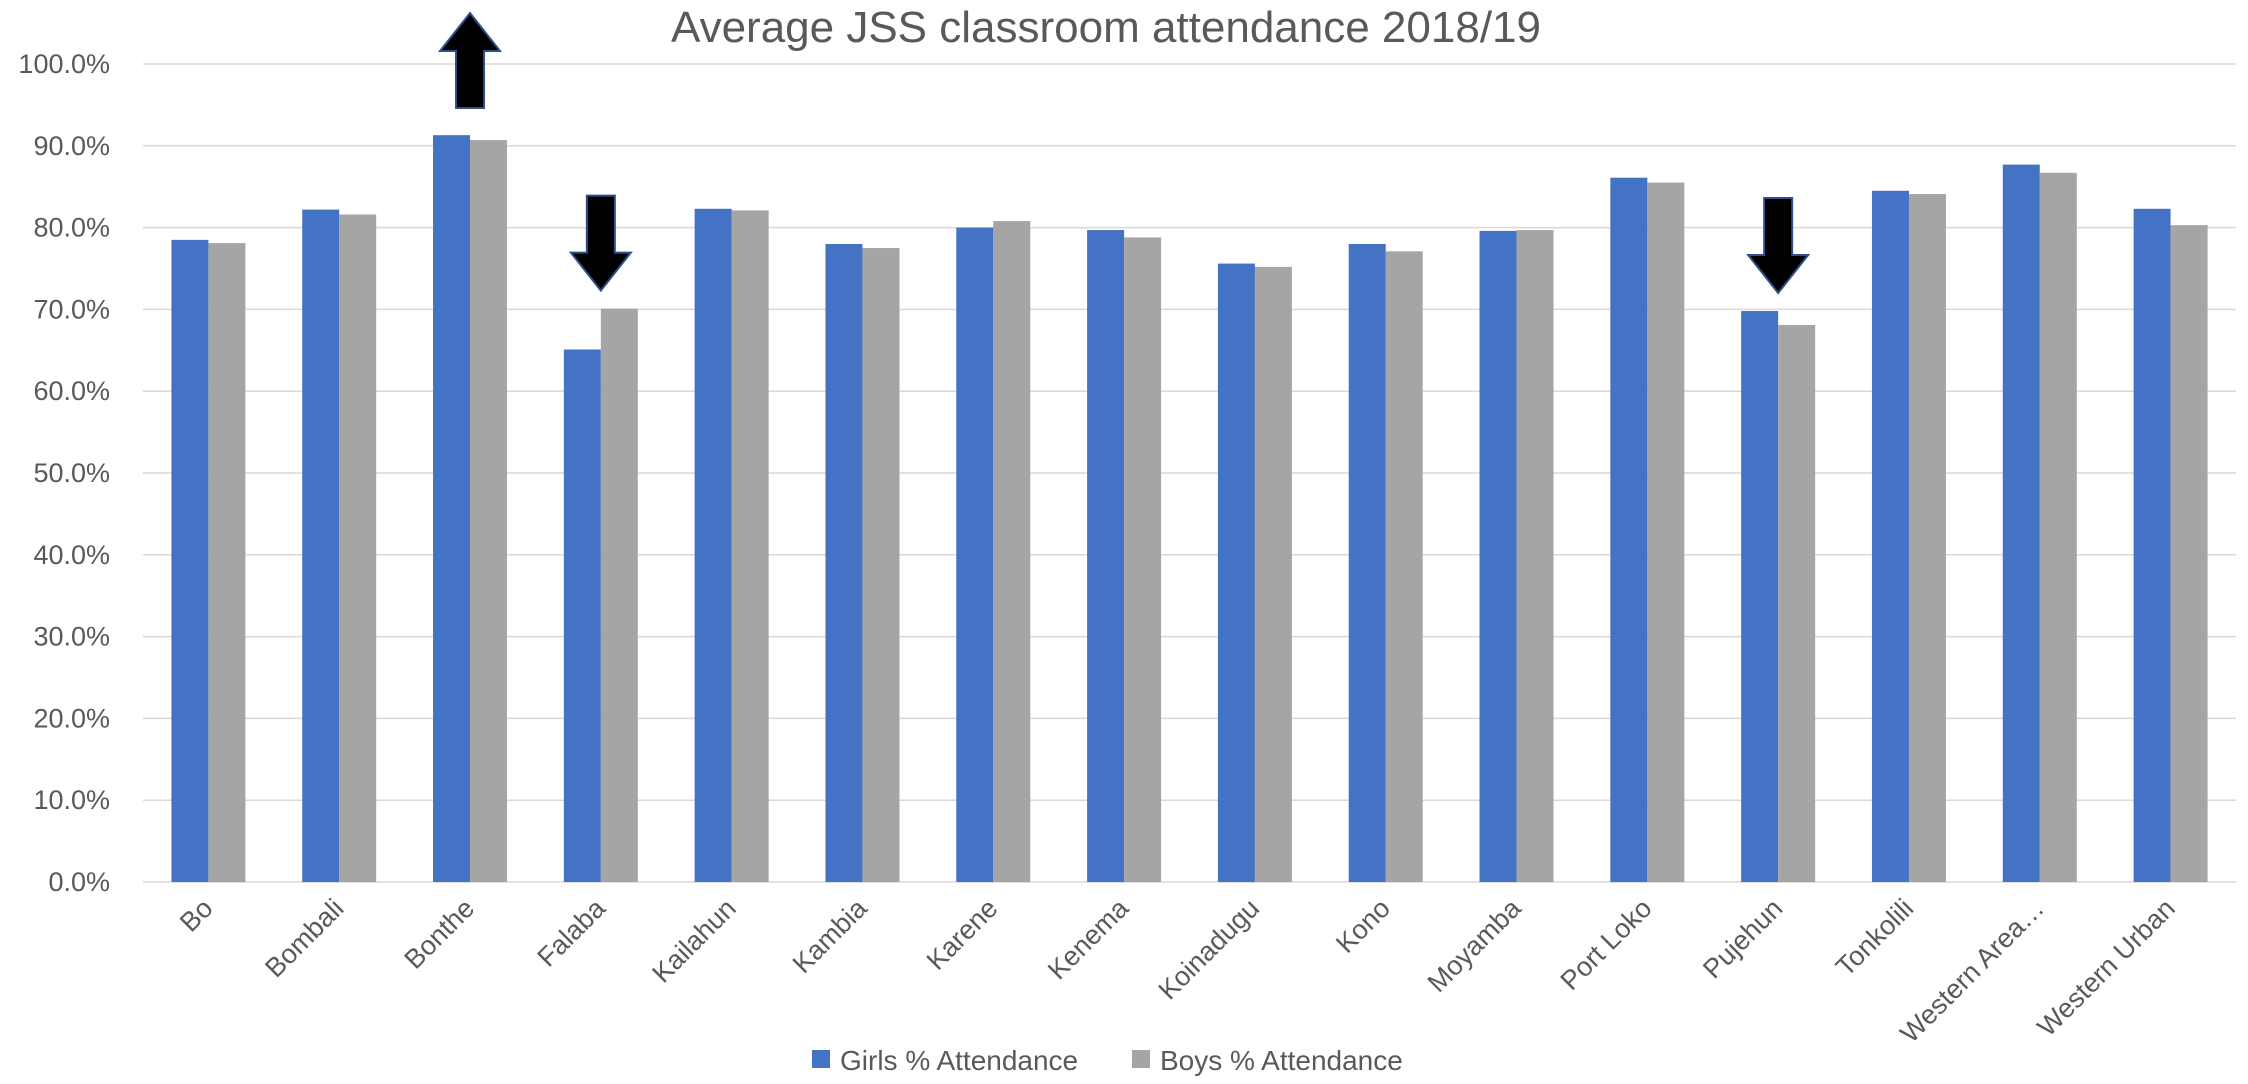 This screenshot has width=2248, height=1084. I want to click on y-tick-label: 80.0%, so click(71, 228).